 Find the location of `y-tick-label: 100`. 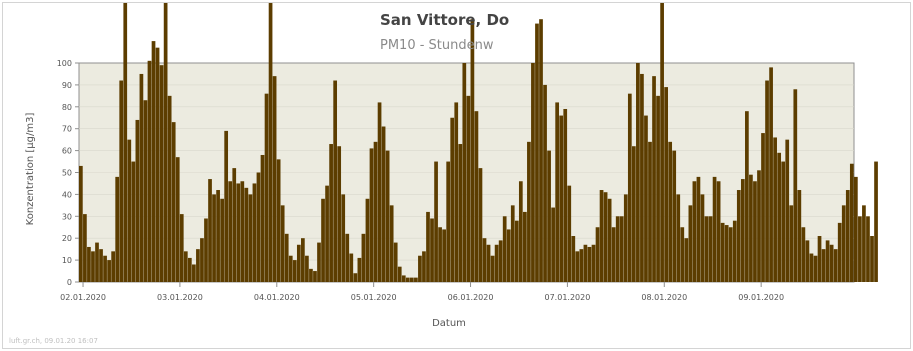

y-tick-label: 100 is located at coordinates (64, 63).